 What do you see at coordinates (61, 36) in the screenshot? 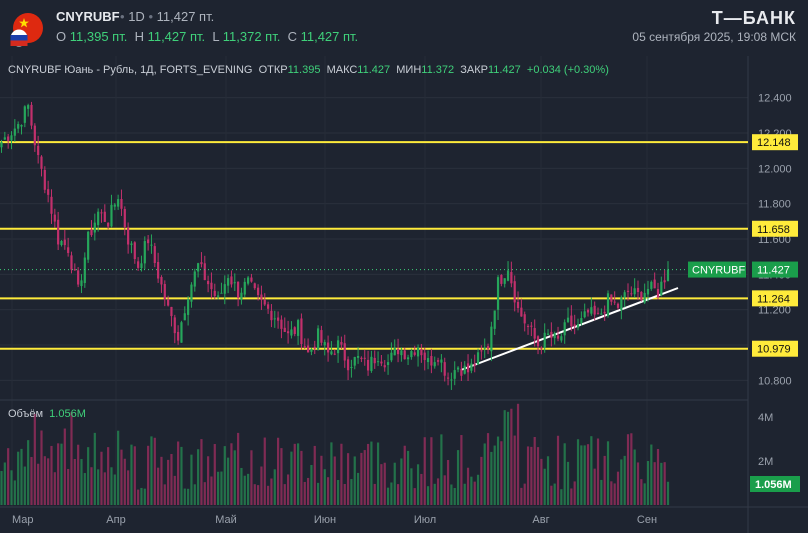
I see `ohlc-open-key: O` at bounding box center [61, 36].